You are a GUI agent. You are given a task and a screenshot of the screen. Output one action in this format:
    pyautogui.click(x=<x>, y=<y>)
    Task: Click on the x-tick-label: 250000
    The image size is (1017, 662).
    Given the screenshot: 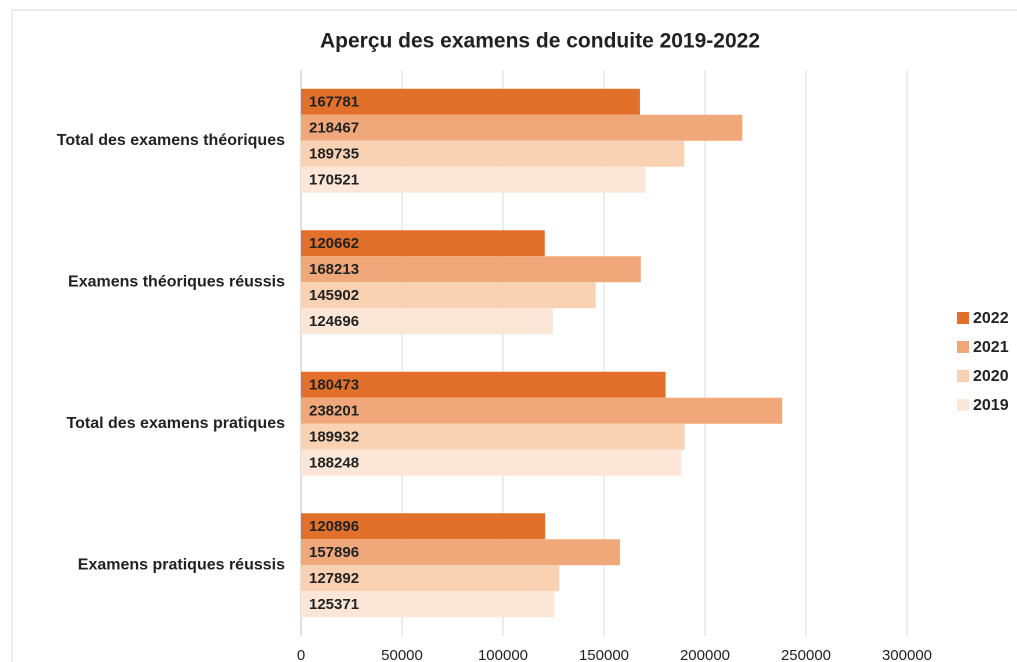 What is the action you would take?
    pyautogui.click(x=806, y=654)
    